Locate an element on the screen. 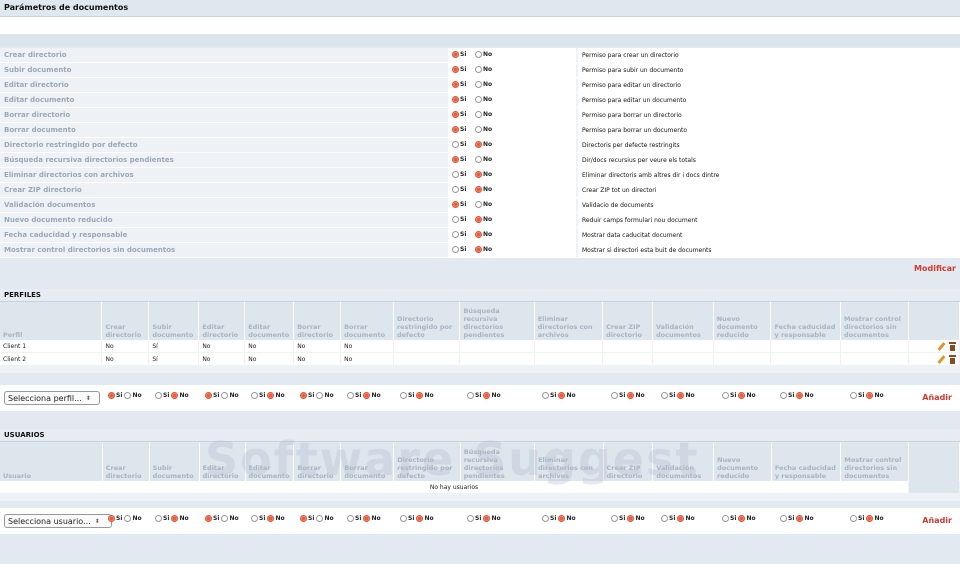 This screenshot has width=960, height=564. trash-icon is located at coordinates (952, 346).